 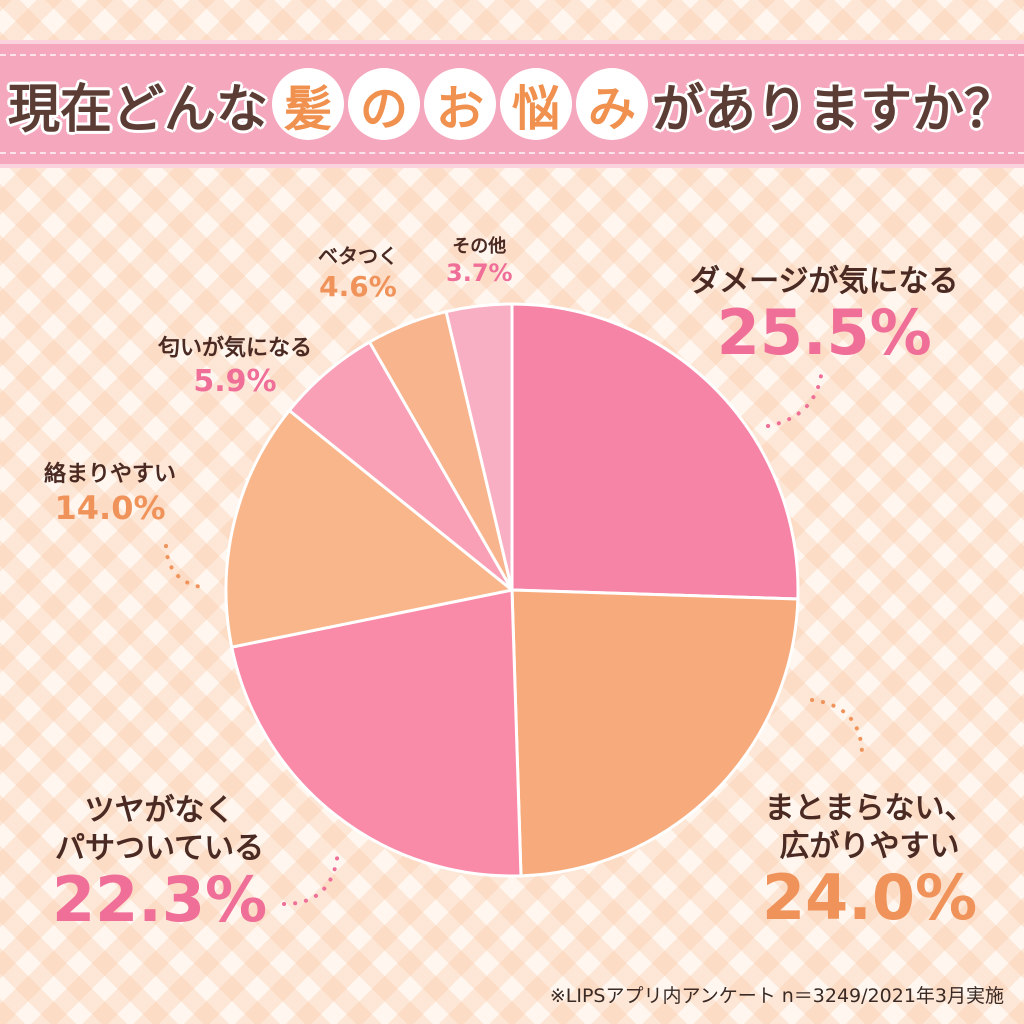 I want to click on title-circle-char: 悩, so click(x=536, y=104).